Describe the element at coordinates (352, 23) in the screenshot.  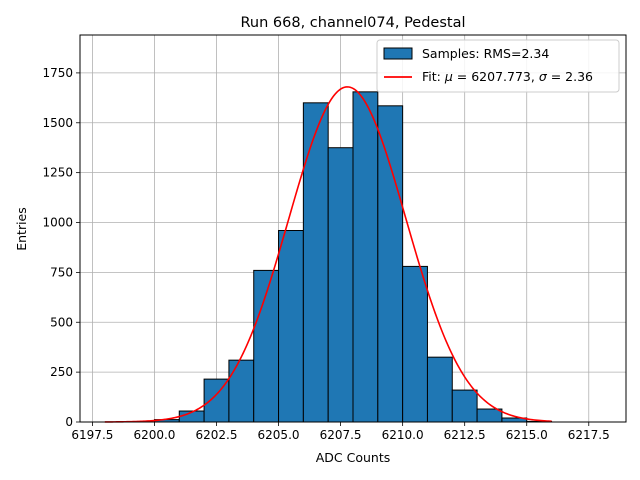
I see `chart-title: Run 668, channel074, Pedestal` at that location.